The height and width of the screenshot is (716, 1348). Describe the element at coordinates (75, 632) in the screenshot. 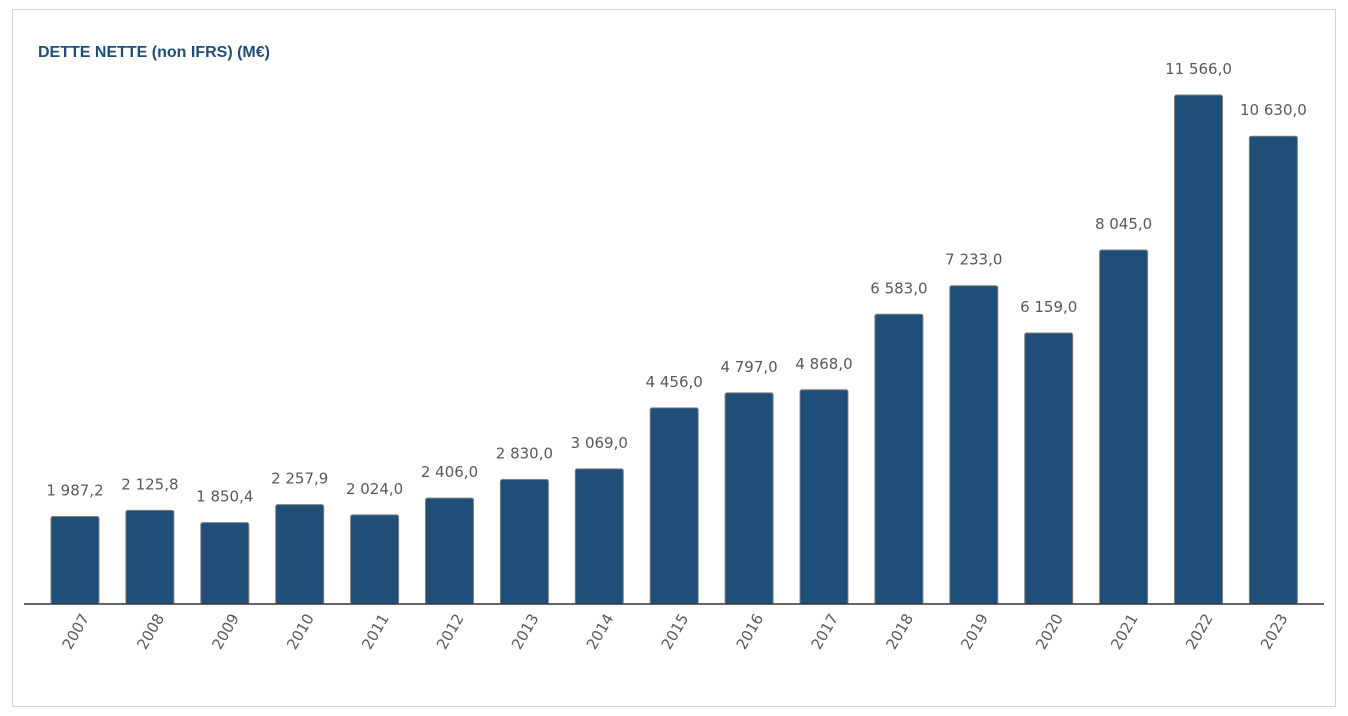

I see `x-tick-label-2007: 2007` at that location.